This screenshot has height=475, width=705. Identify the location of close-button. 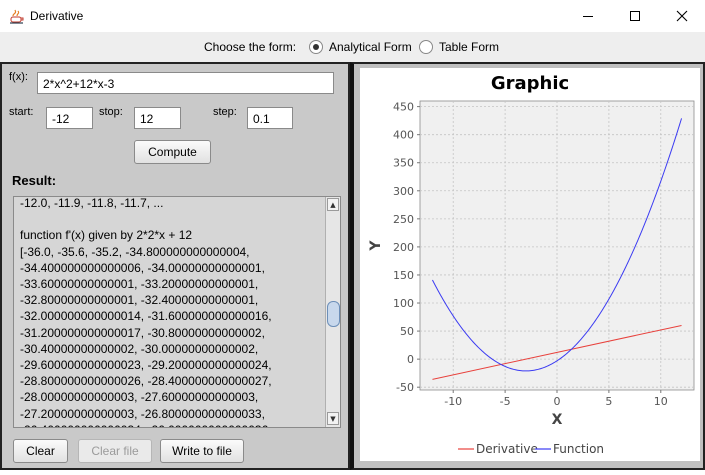
(682, 16).